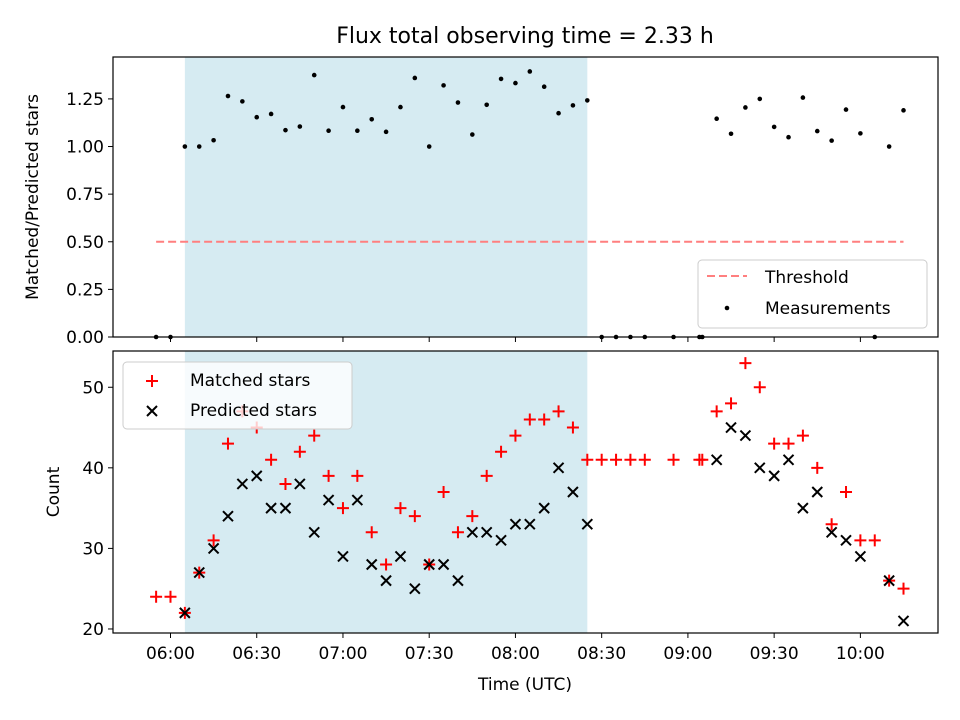 The width and height of the screenshot is (960, 720). What do you see at coordinates (774, 654) in the screenshot?
I see `x-tick-label: 09:30` at bounding box center [774, 654].